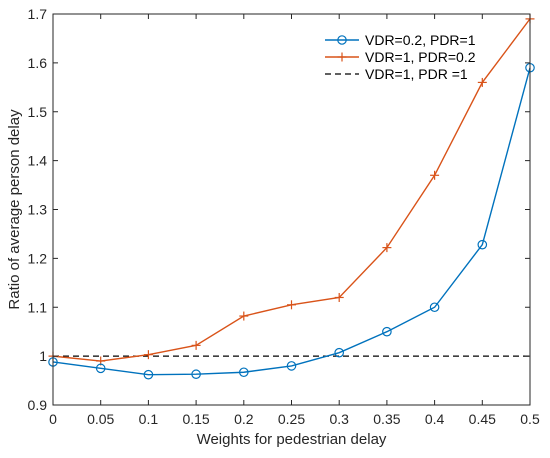 Image resolution: width=550 pixels, height=458 pixels. Describe the element at coordinates (53, 419) in the screenshot. I see `x-tick-label: 0` at that location.